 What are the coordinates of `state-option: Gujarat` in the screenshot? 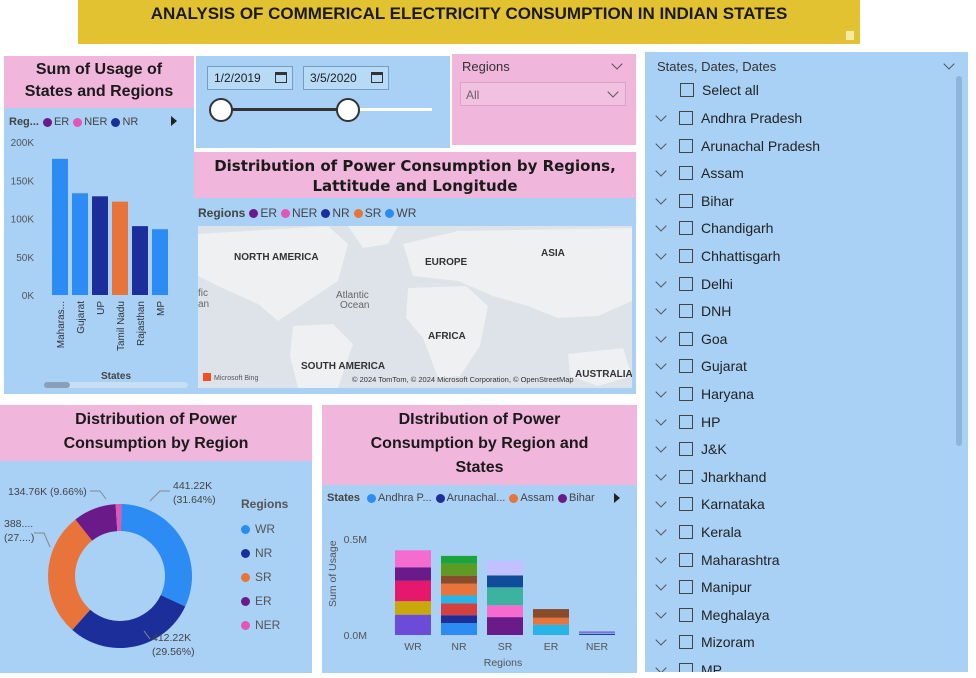 It's located at (701, 366).